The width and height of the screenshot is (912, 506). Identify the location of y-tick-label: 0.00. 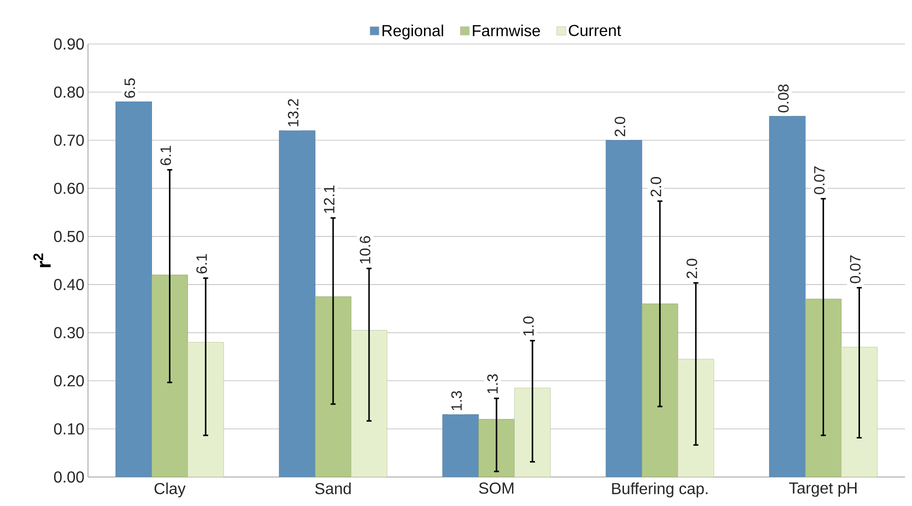
(69, 477).